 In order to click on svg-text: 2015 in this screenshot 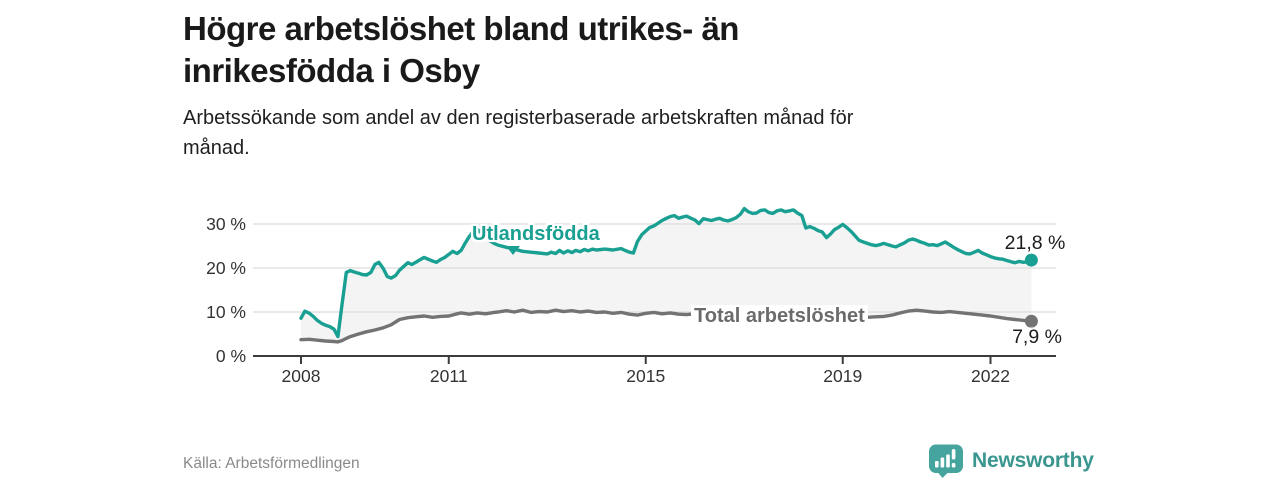, I will do `click(645, 376)`.